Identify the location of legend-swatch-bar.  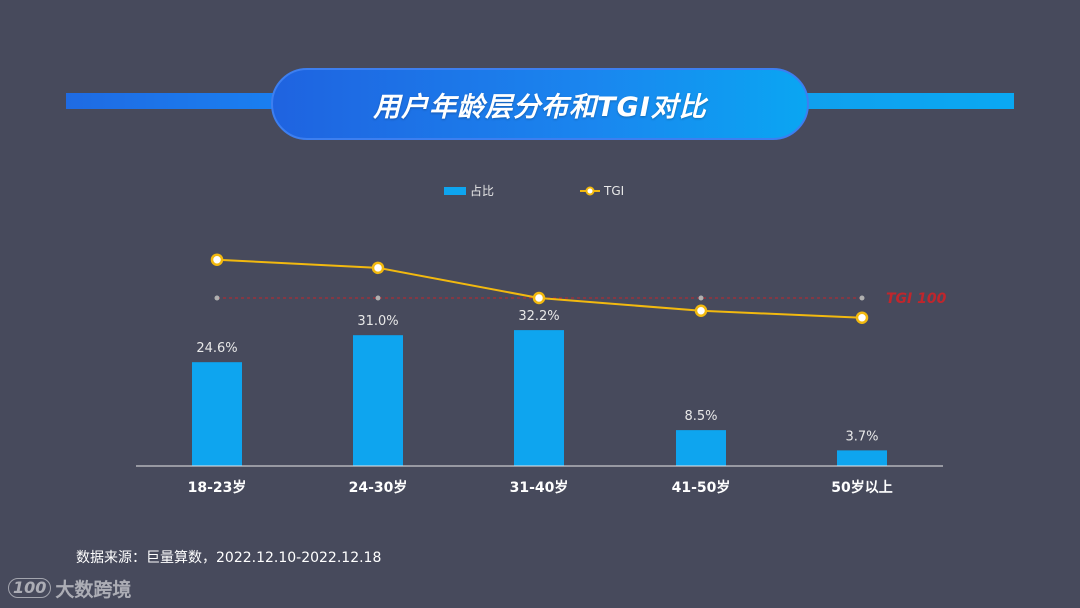
(455, 191).